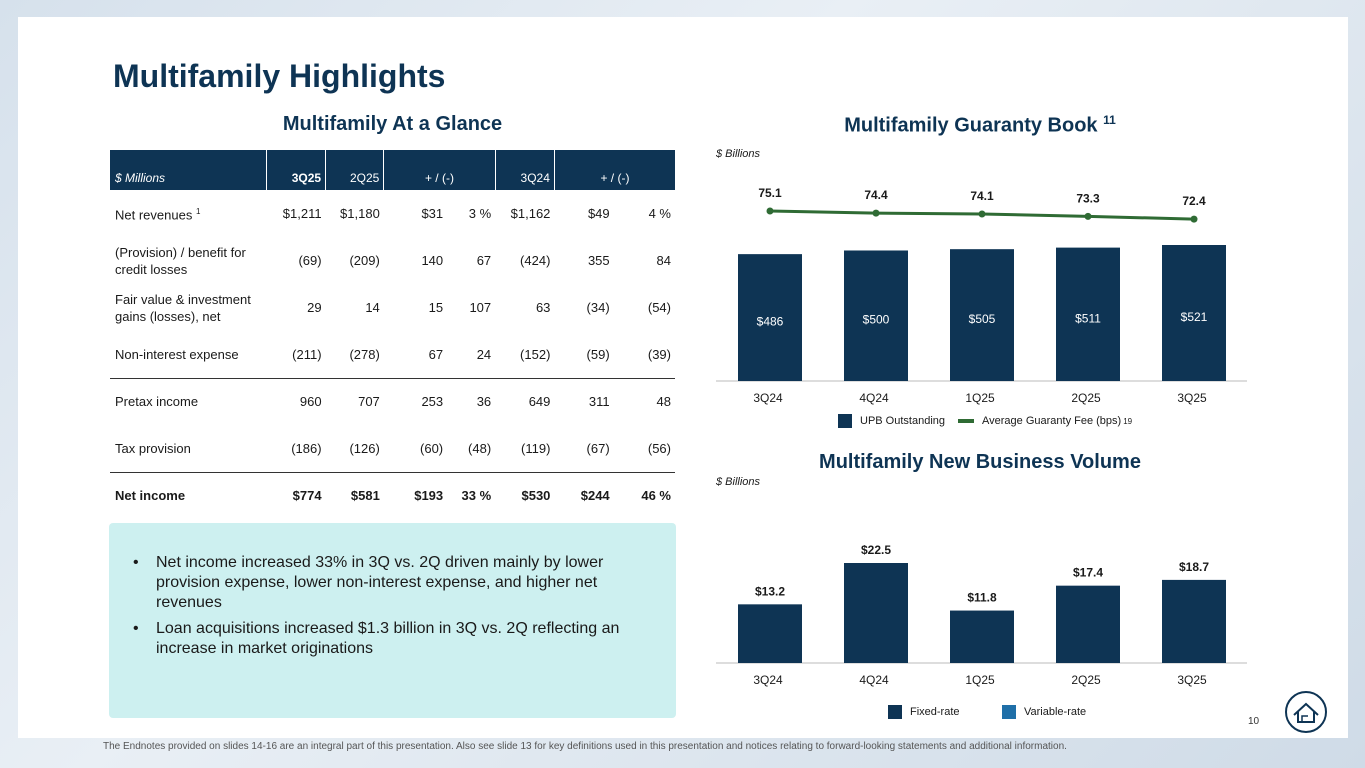 This screenshot has width=1365, height=768. I want to click on table-cell: (126), so click(364, 448).